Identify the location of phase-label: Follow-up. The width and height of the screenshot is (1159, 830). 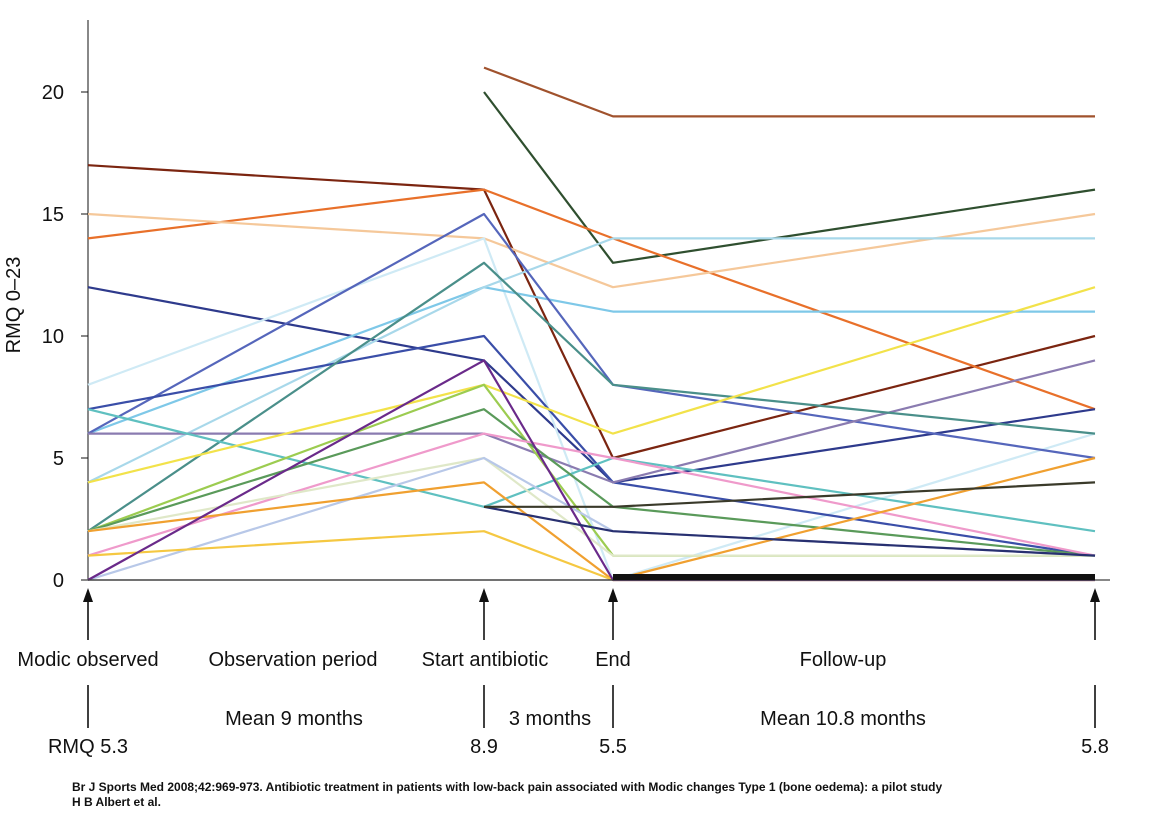
(843, 660).